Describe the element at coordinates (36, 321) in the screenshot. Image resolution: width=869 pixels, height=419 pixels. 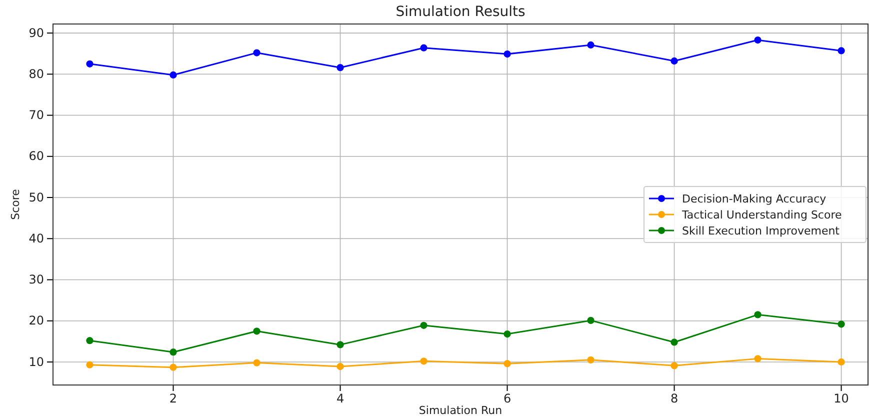
I see `y-tick-label: 20` at that location.